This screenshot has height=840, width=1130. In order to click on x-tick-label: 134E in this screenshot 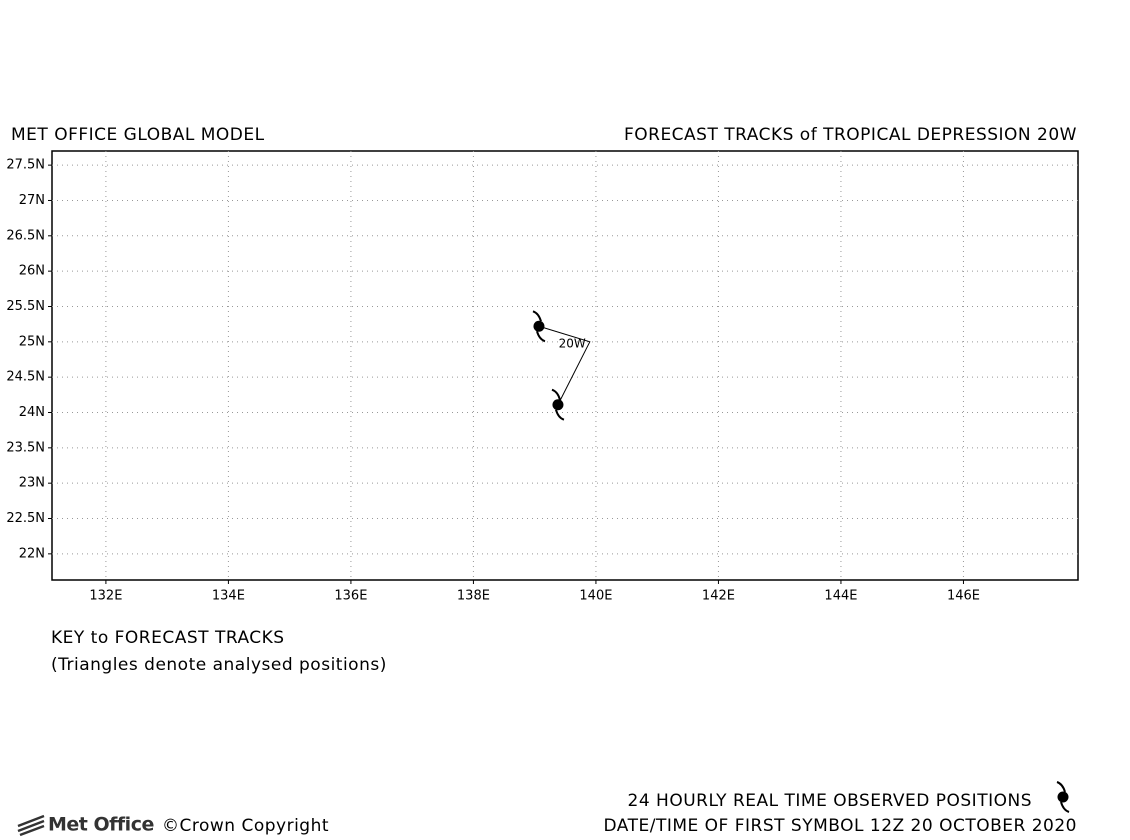, I will do `click(228, 596)`.